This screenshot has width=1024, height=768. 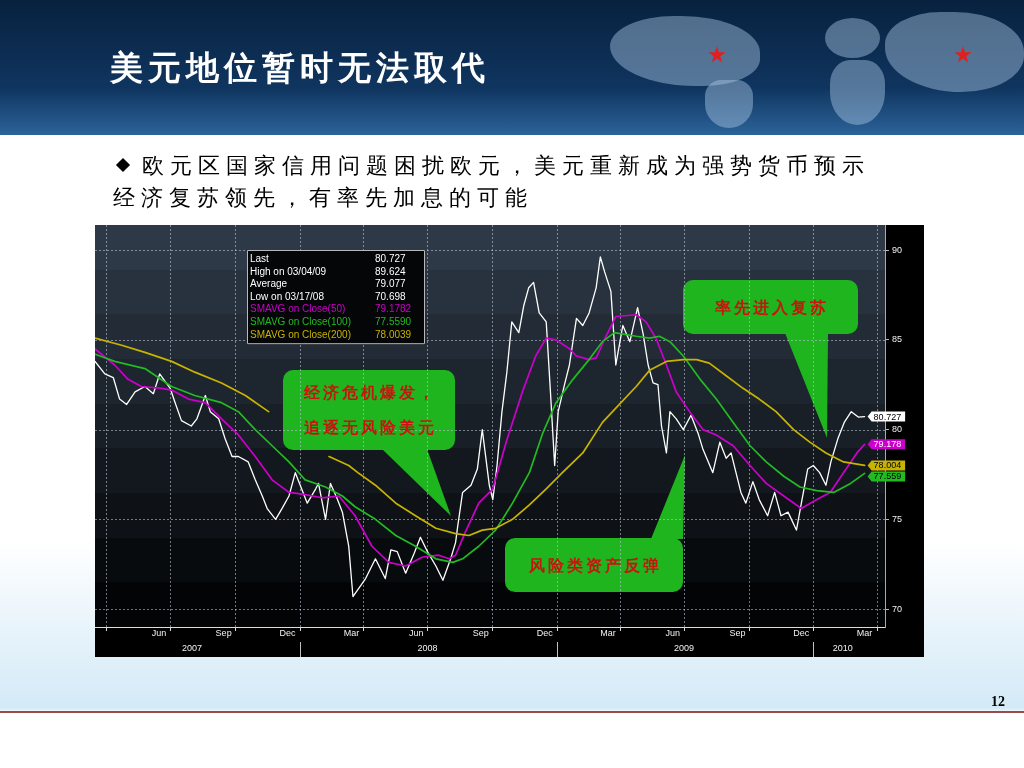 I want to click on text: SMAVG on Close(100), so click(x=300, y=322).